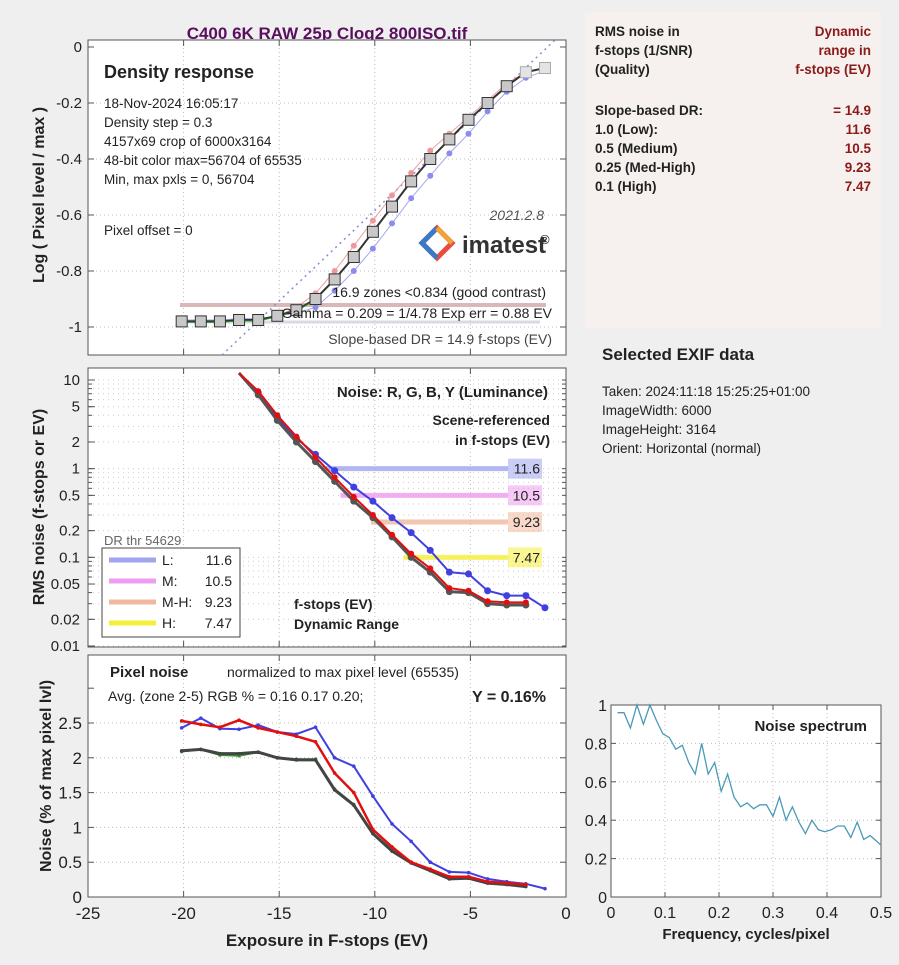  I want to click on x-tick-label: -25, so click(88, 913).